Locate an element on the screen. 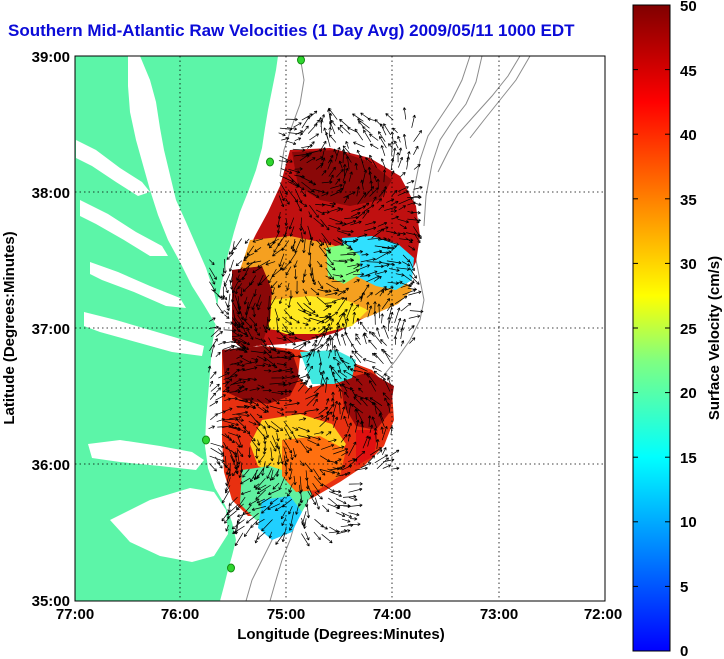 The width and height of the screenshot is (724, 659). colorbar-label: Surface Velocity (cm/s) is located at coordinates (714, 338).